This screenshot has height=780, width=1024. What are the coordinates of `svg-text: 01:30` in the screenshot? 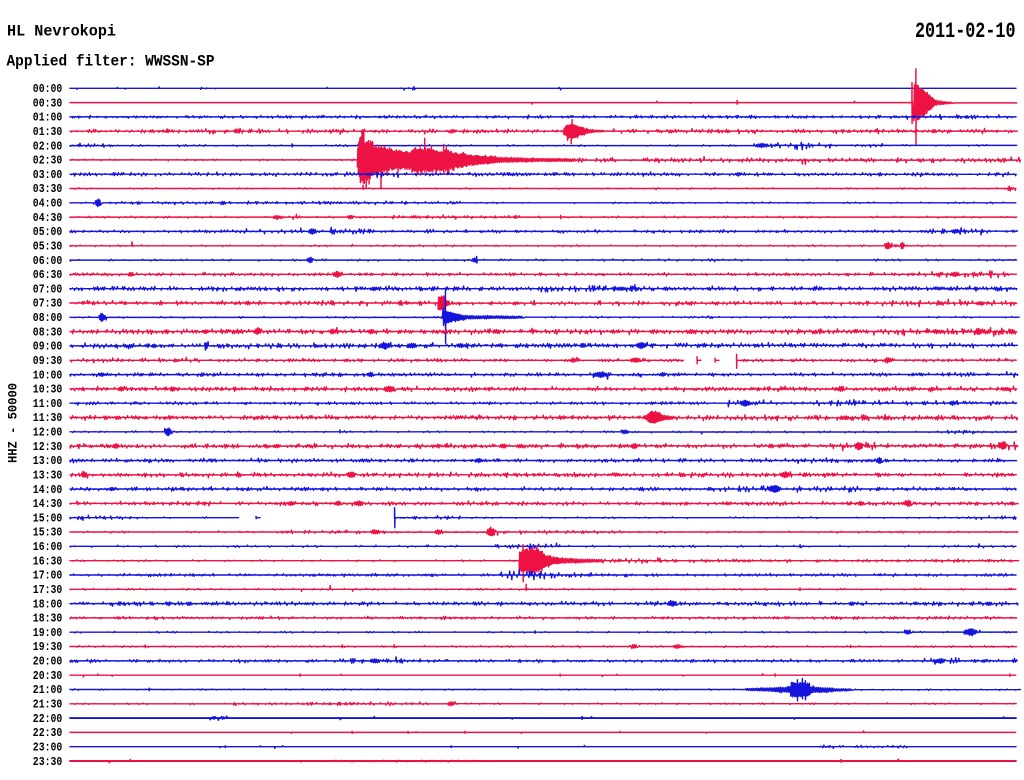 It's located at (48, 132).